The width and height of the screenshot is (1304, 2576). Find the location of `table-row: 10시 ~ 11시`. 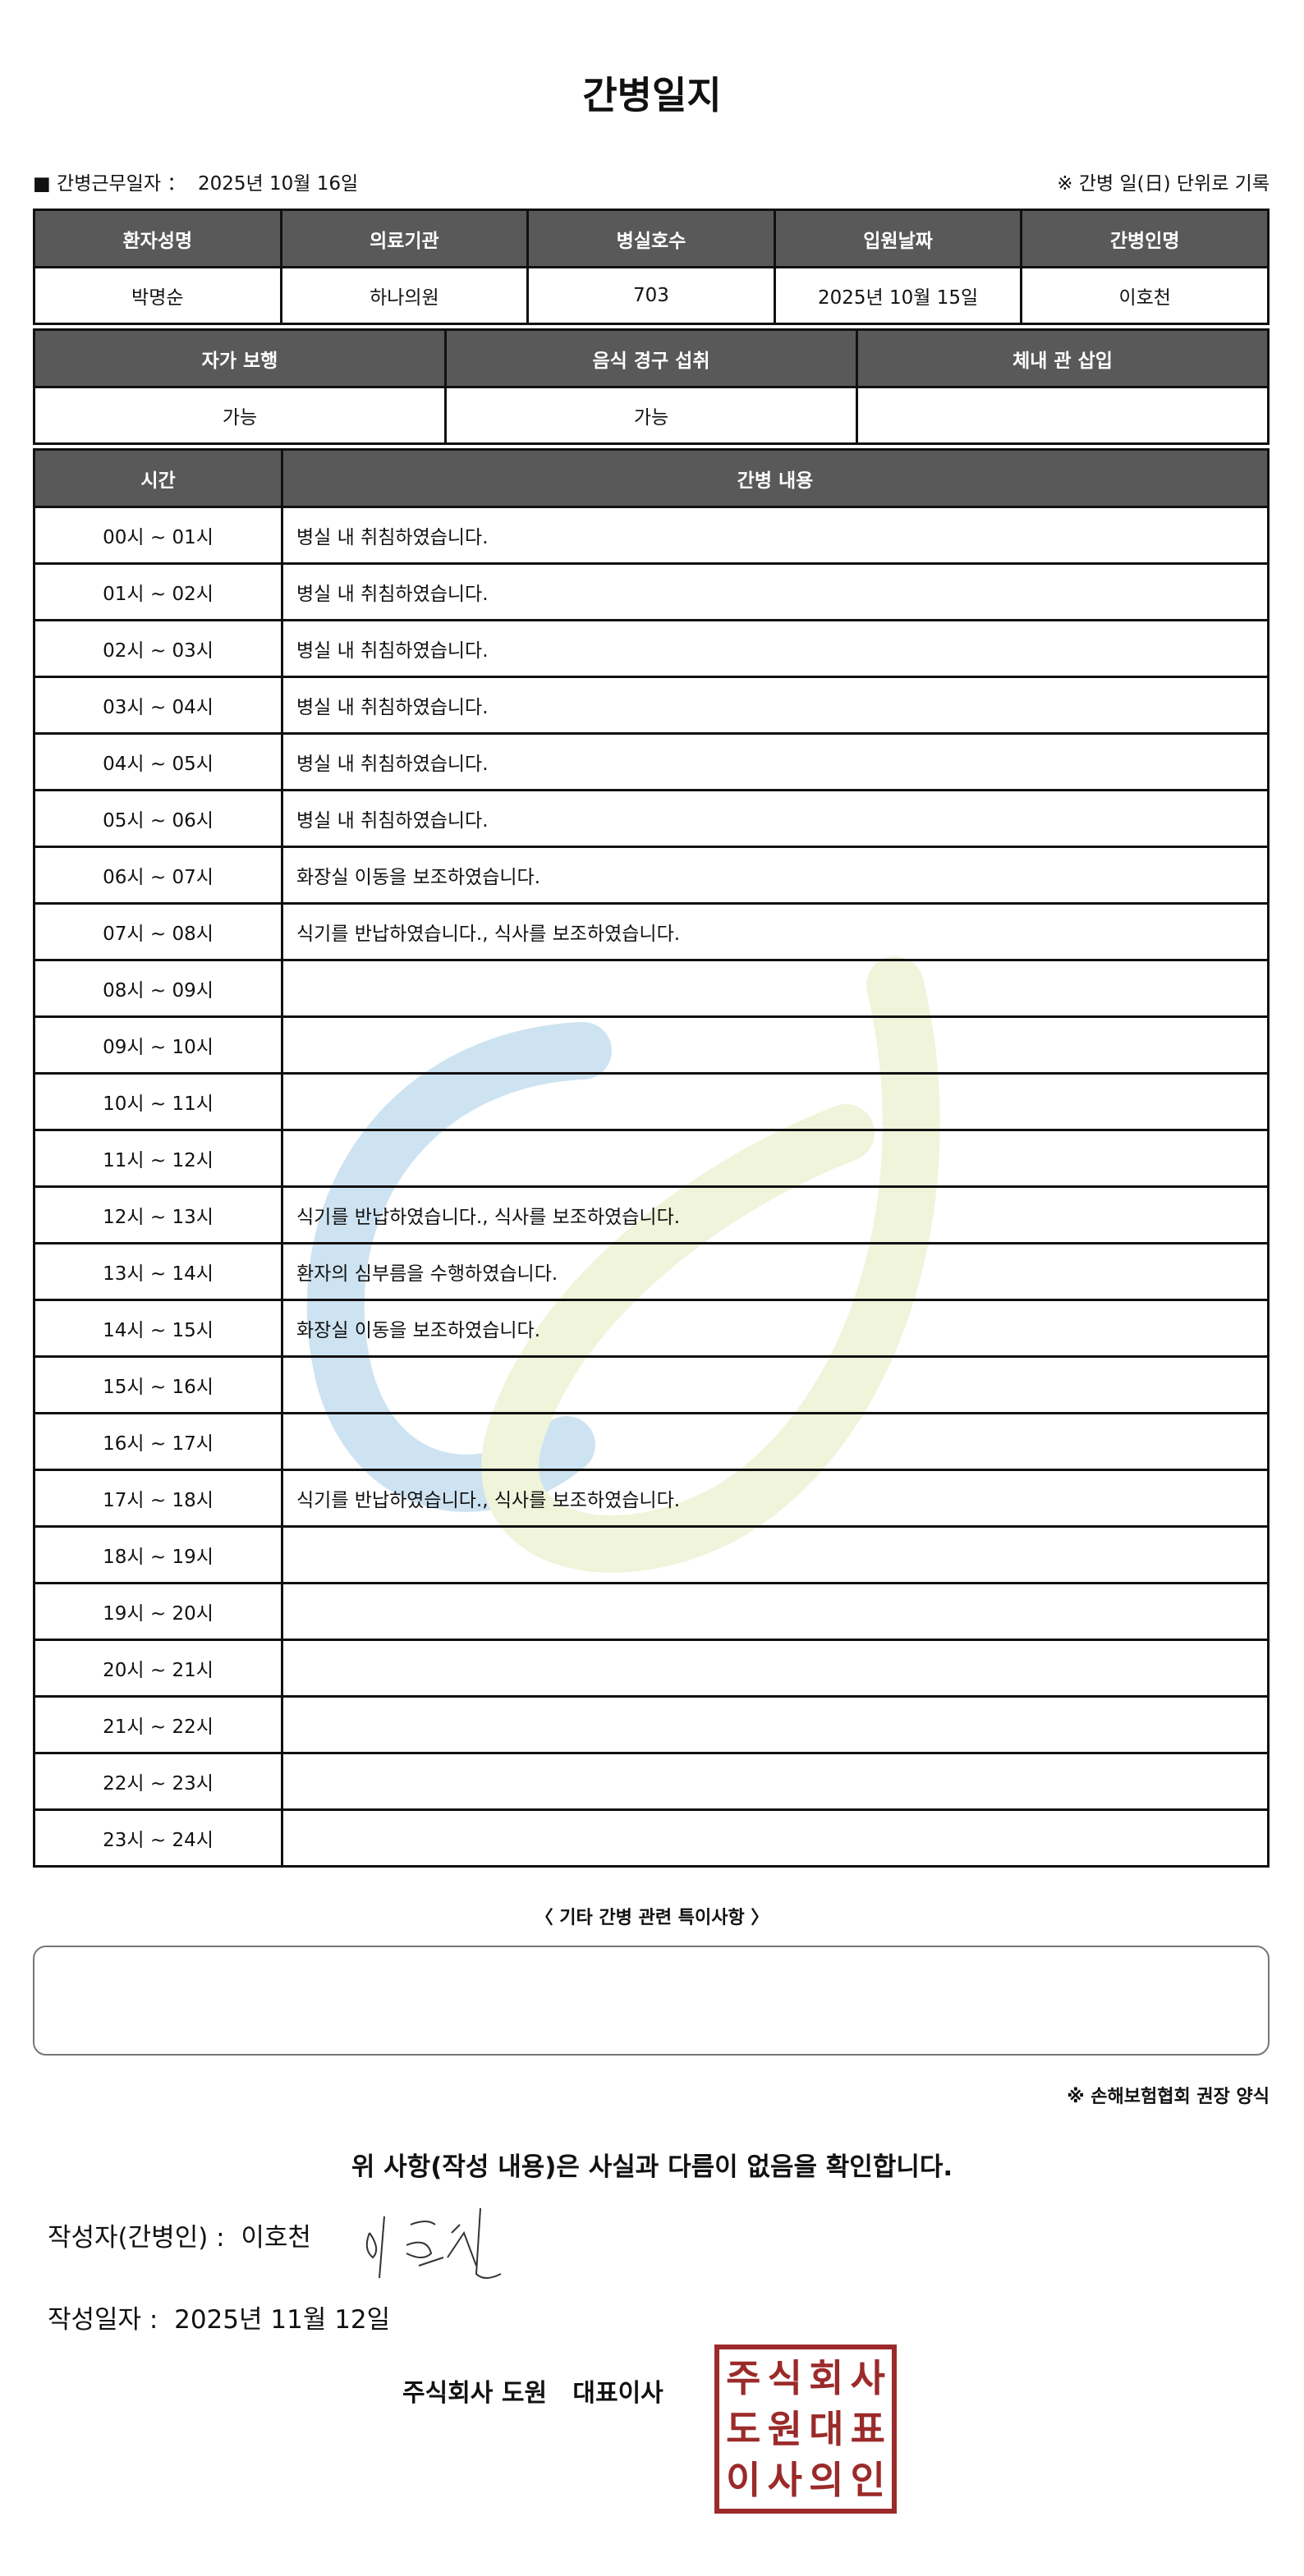

table-row: 10시 ~ 11시 is located at coordinates (651, 1102).